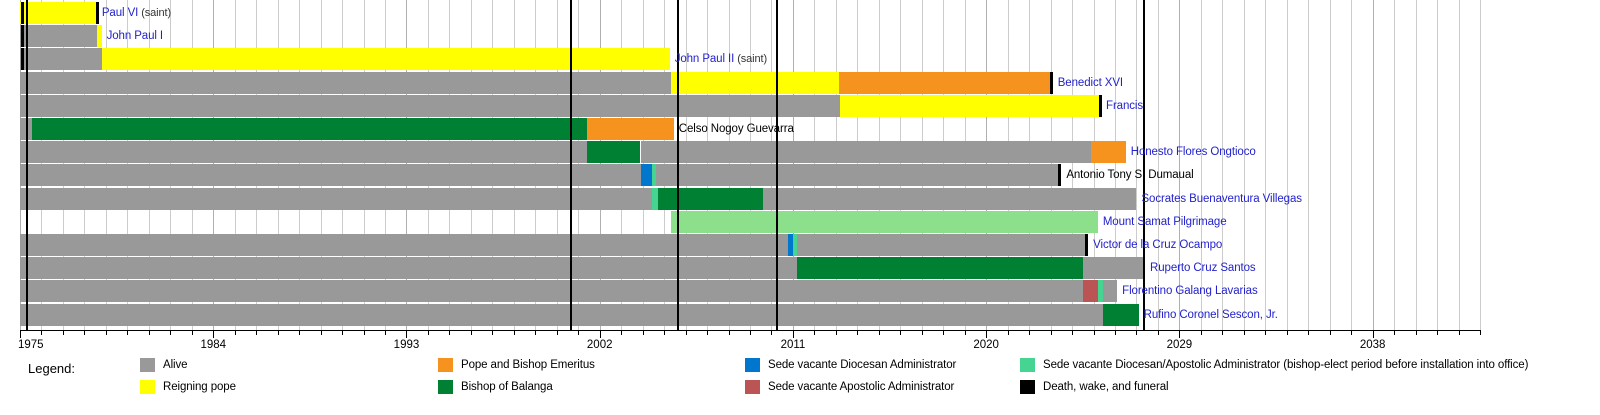 The width and height of the screenshot is (1600, 415). Describe the element at coordinates (1090, 291) in the screenshot. I see `timeline-segment-sede-vacante-apostolic-administrator` at that location.